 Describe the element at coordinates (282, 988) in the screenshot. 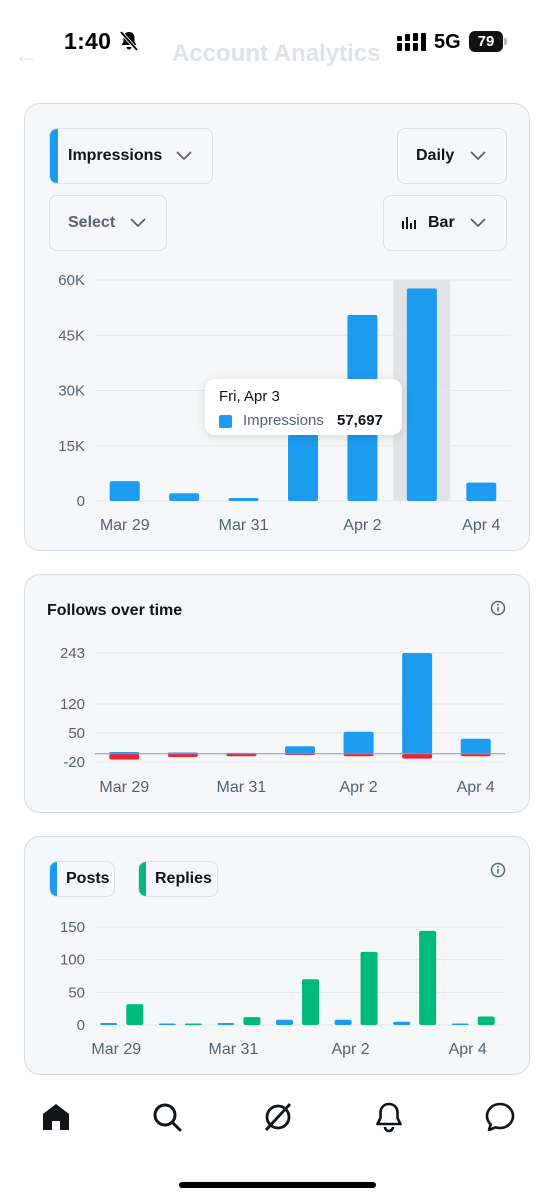

I see `posts-chart: 150 100 50 0 Mar 29 Mar 31 Apr 2 Apr 4` at that location.